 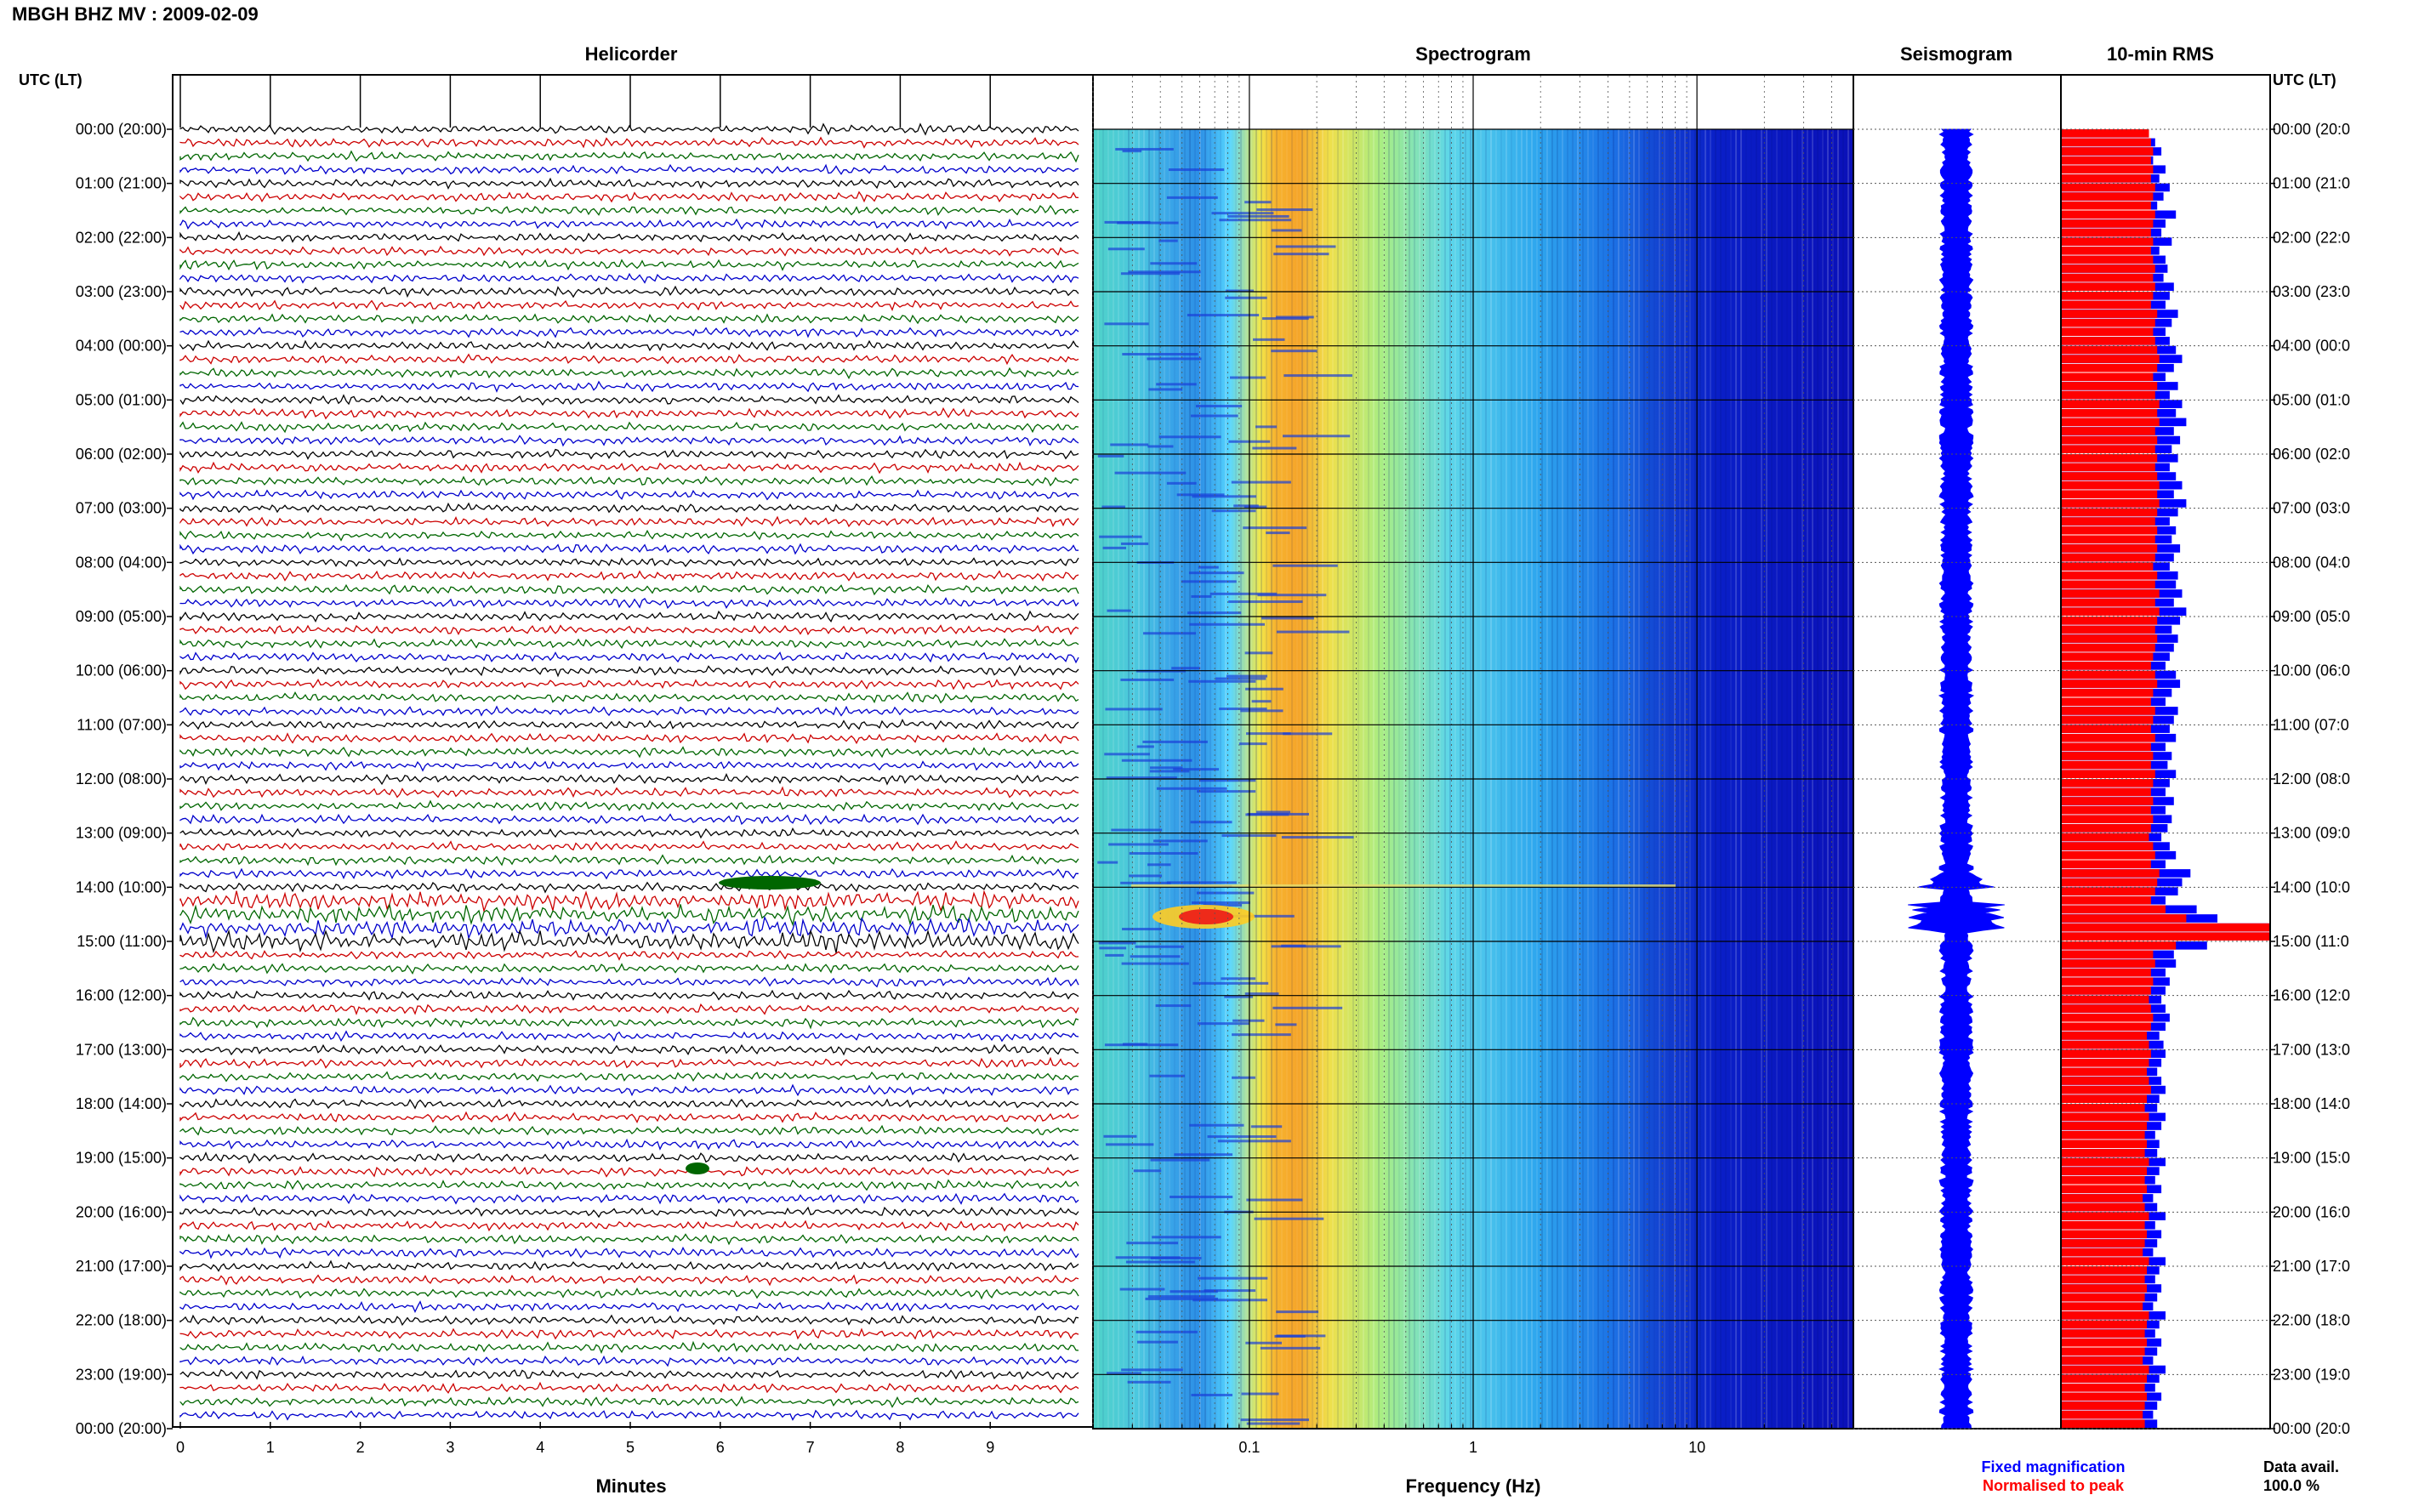 What do you see at coordinates (121, 670) in the screenshot?
I see `time-label-left: 10:00 (06:00)` at bounding box center [121, 670].